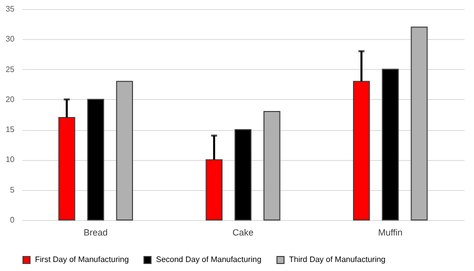 The height and width of the screenshot is (271, 474). Describe the element at coordinates (11, 159) in the screenshot. I see `y-tick-label: 10` at that location.